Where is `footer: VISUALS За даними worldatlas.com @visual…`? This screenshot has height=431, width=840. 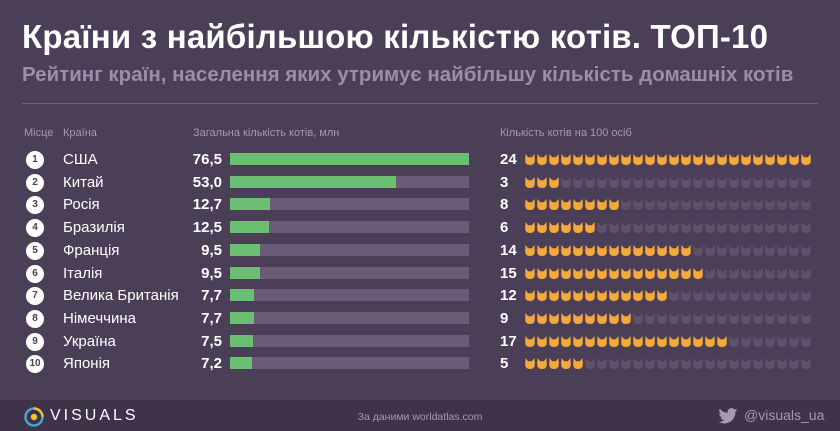
footer: VISUALS За даними worldatlas.com @visual… is located at coordinates (420, 415).